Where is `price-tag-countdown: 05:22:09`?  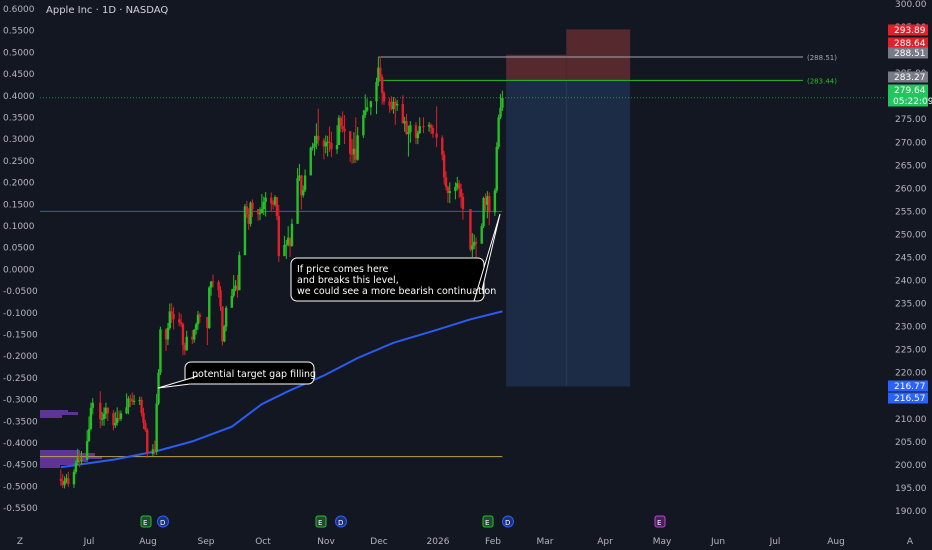 price-tag-countdown: 05:22:09 is located at coordinates (912, 102).